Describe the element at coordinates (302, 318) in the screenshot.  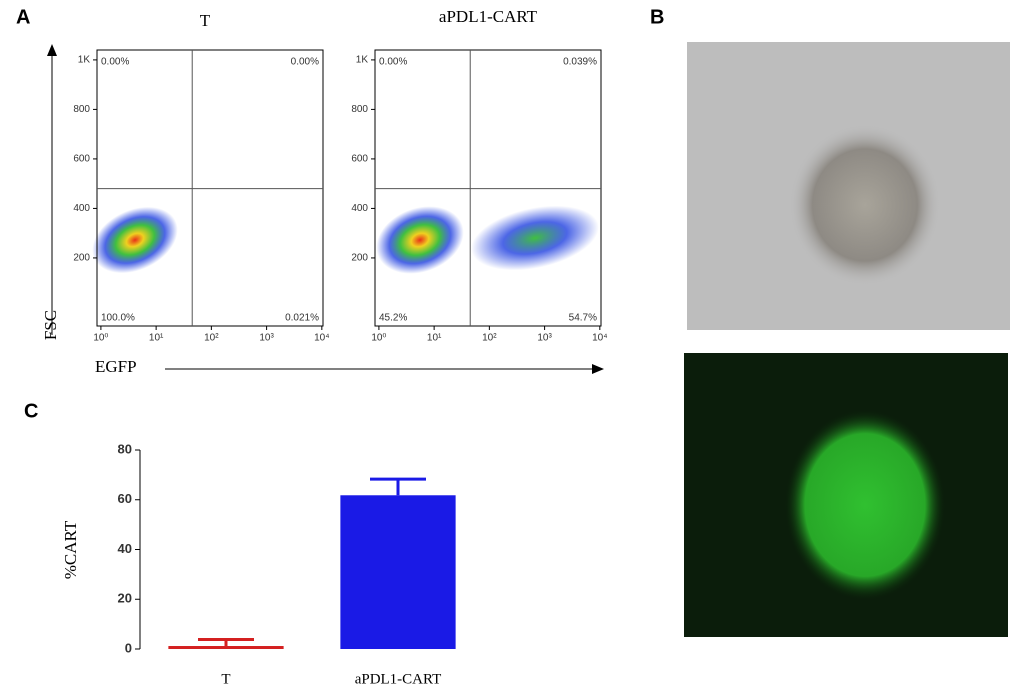
I see `quadrant-label: 0.021%` at that location.